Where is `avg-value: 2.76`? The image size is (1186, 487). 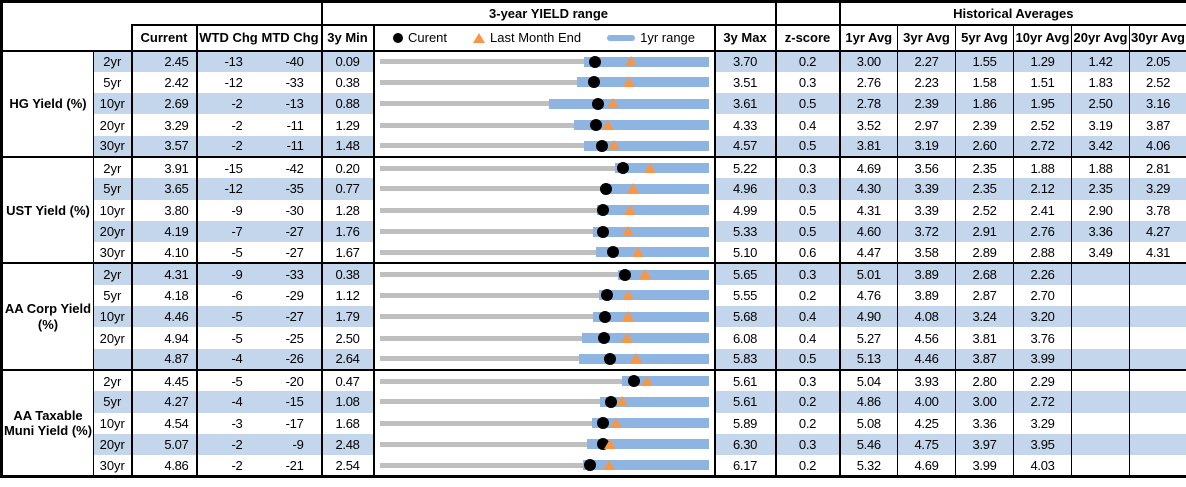 avg-value: 2.76 is located at coordinates (1042, 231).